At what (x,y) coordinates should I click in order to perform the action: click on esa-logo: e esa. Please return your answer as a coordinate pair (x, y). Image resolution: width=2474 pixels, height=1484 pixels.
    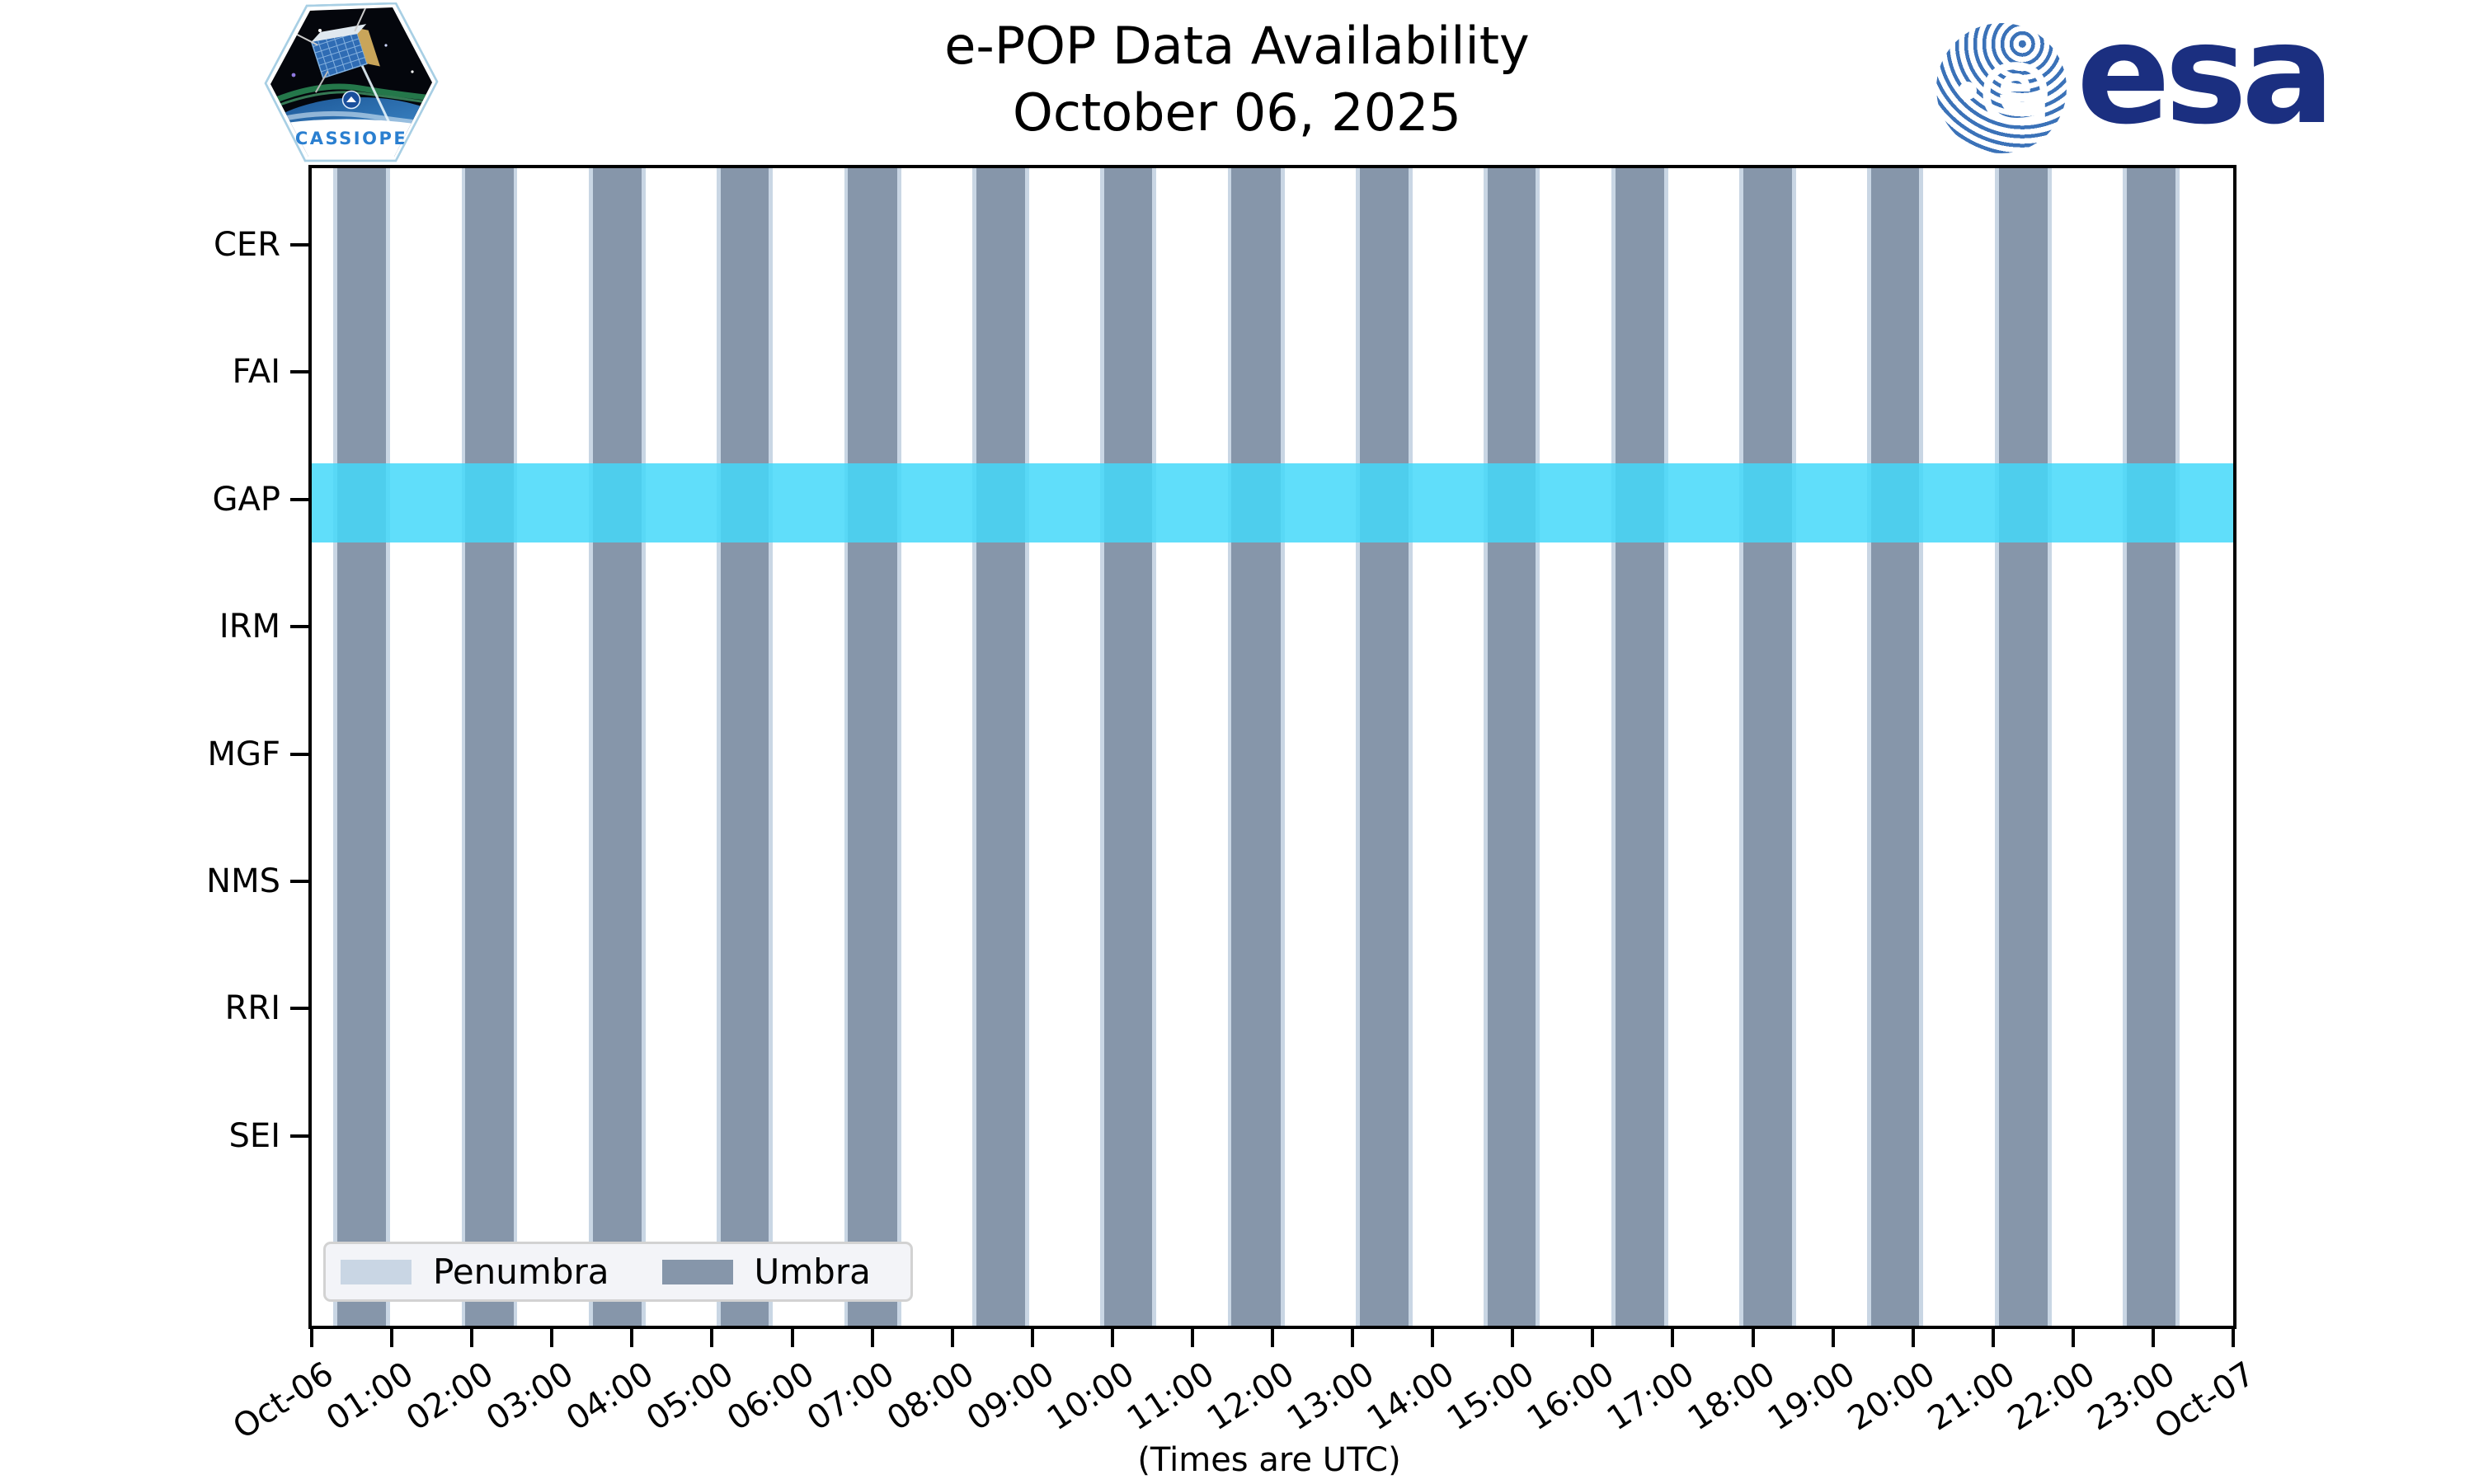
    Looking at the image, I should click on (2132, 81).